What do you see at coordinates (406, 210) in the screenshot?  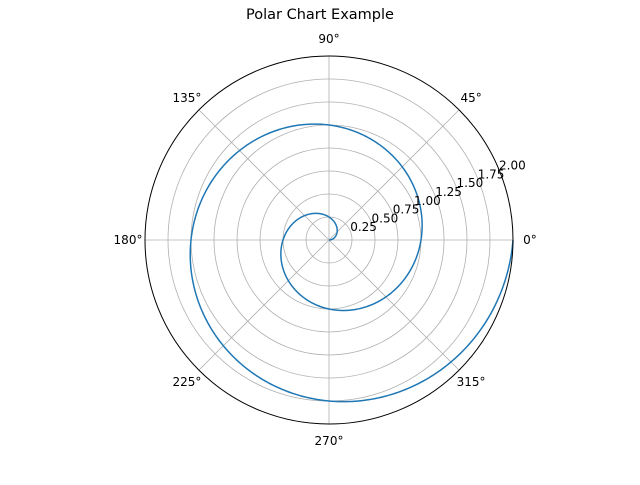 I see `r-tick-label-2: 0.75` at bounding box center [406, 210].